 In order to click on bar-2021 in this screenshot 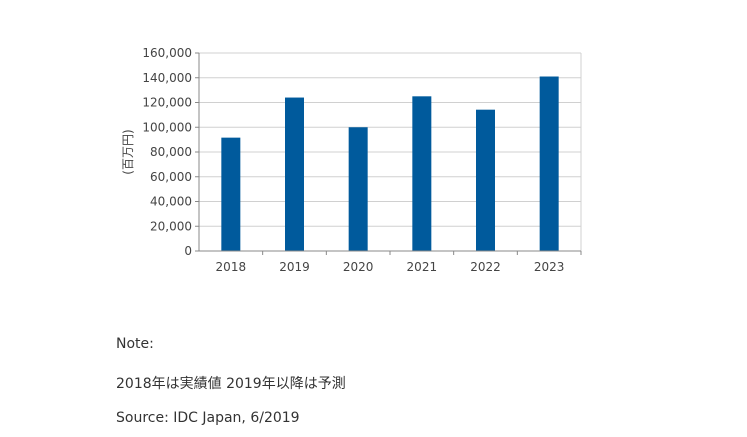, I will do `click(422, 173)`.